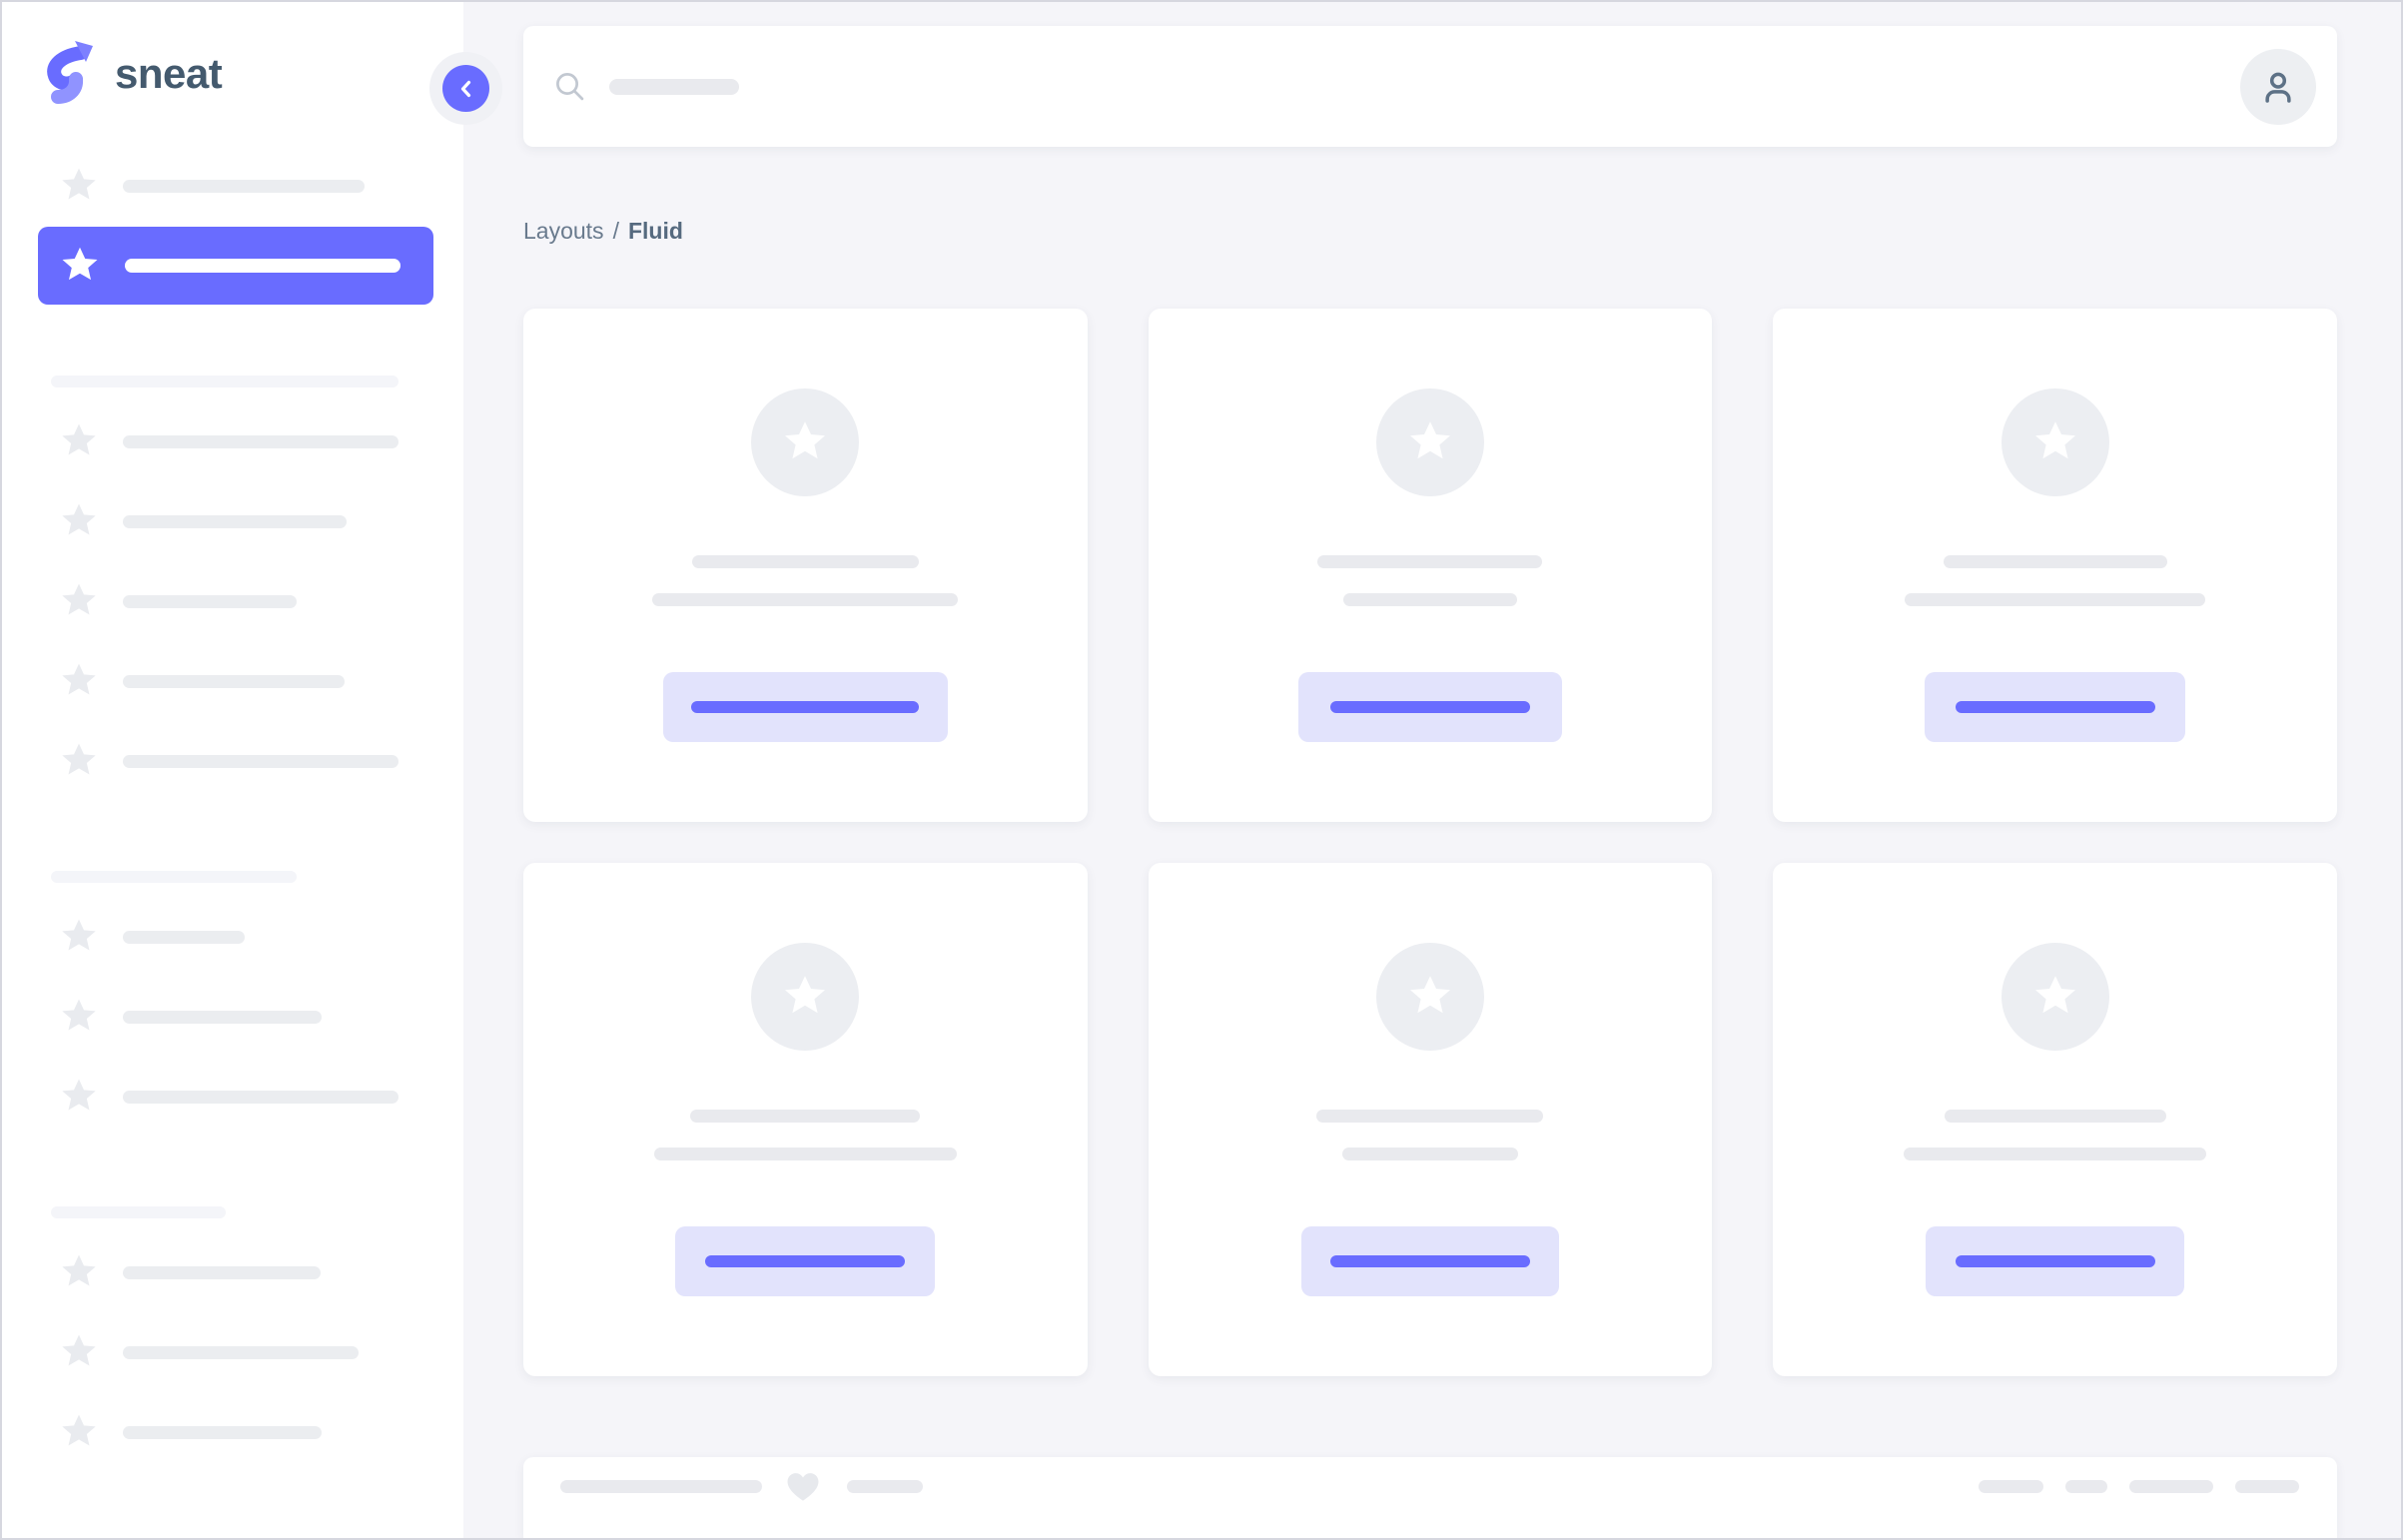 Image resolution: width=2403 pixels, height=1540 pixels. I want to click on brand-name: sneat, so click(169, 73).